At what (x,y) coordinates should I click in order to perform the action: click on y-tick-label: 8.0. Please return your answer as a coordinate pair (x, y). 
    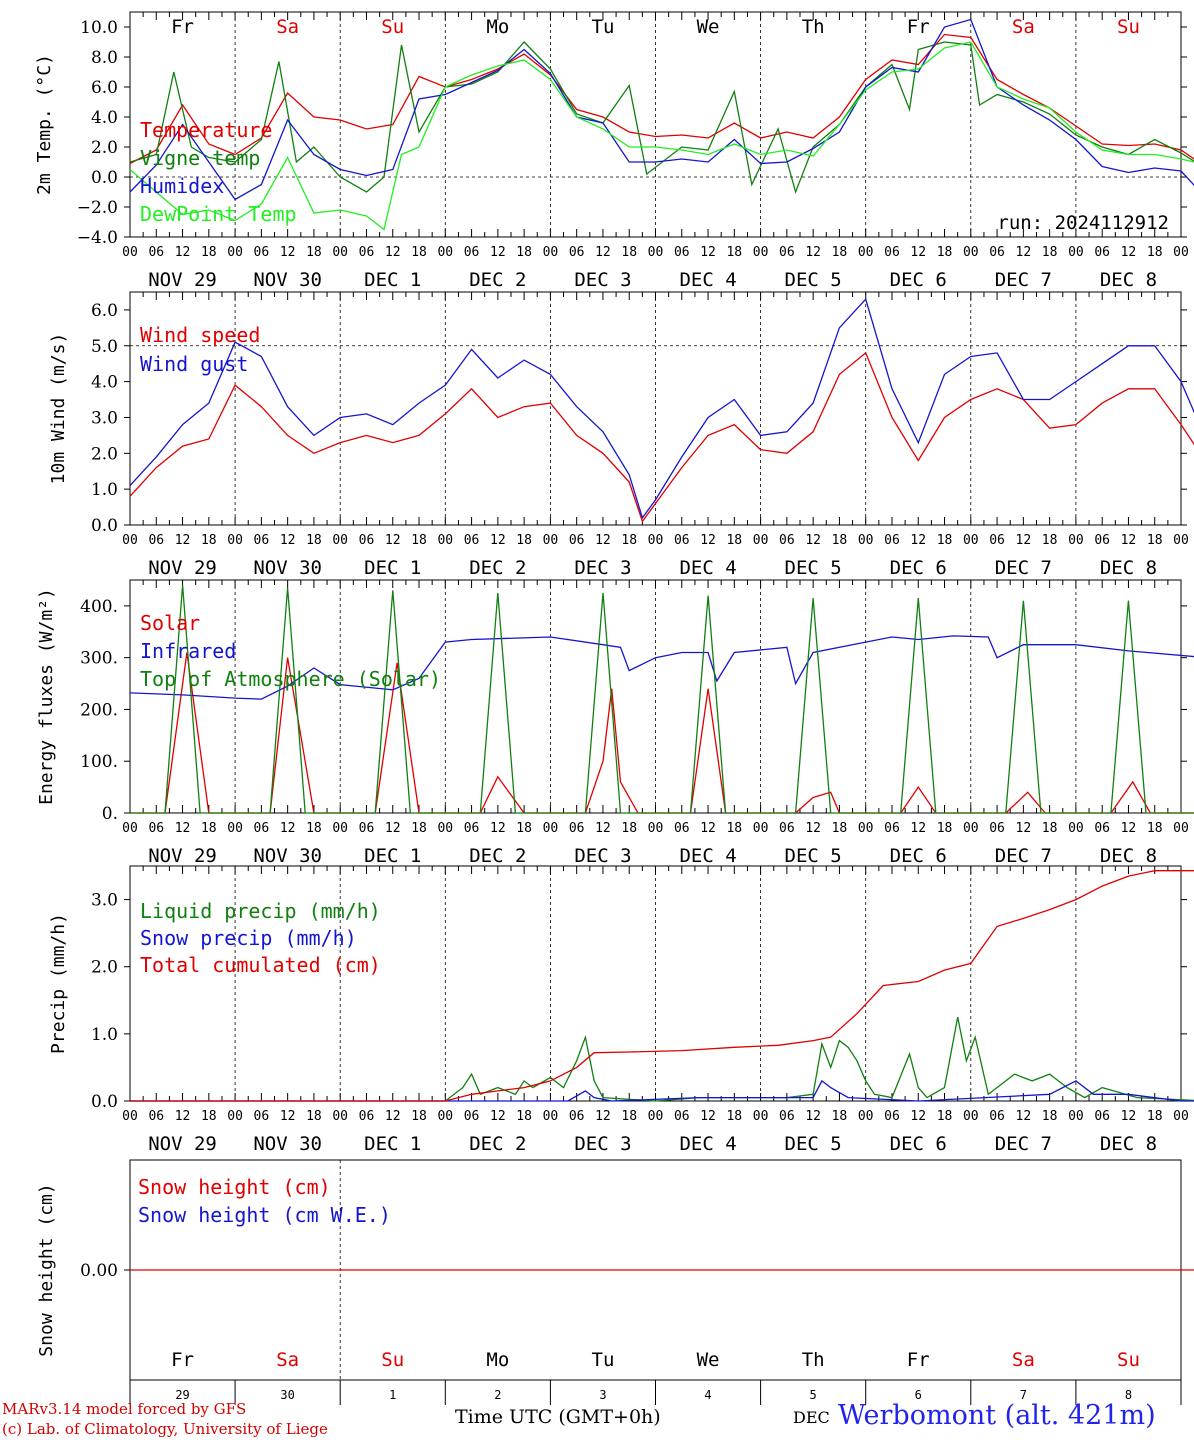
    Looking at the image, I should click on (104, 58).